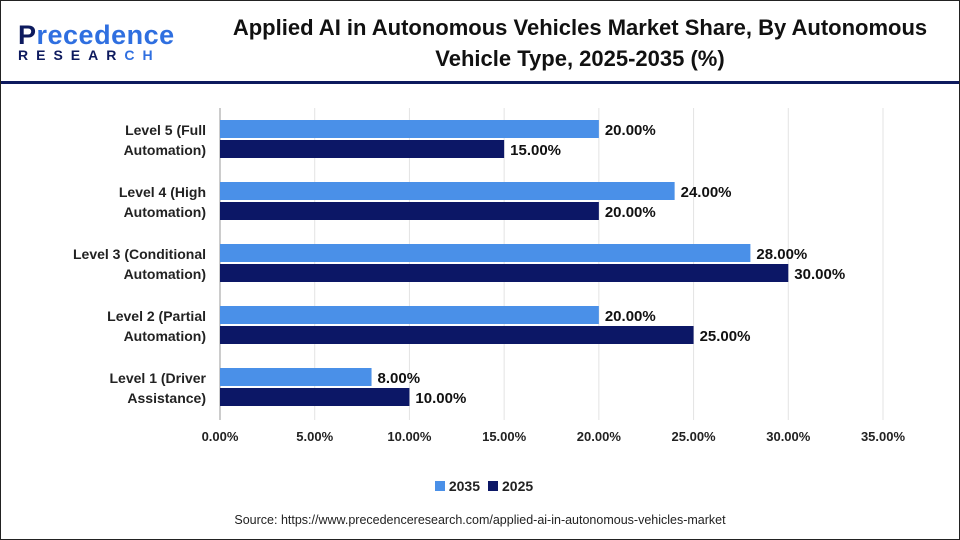  I want to click on category-label: Level 2 (Partial, so click(156, 316).